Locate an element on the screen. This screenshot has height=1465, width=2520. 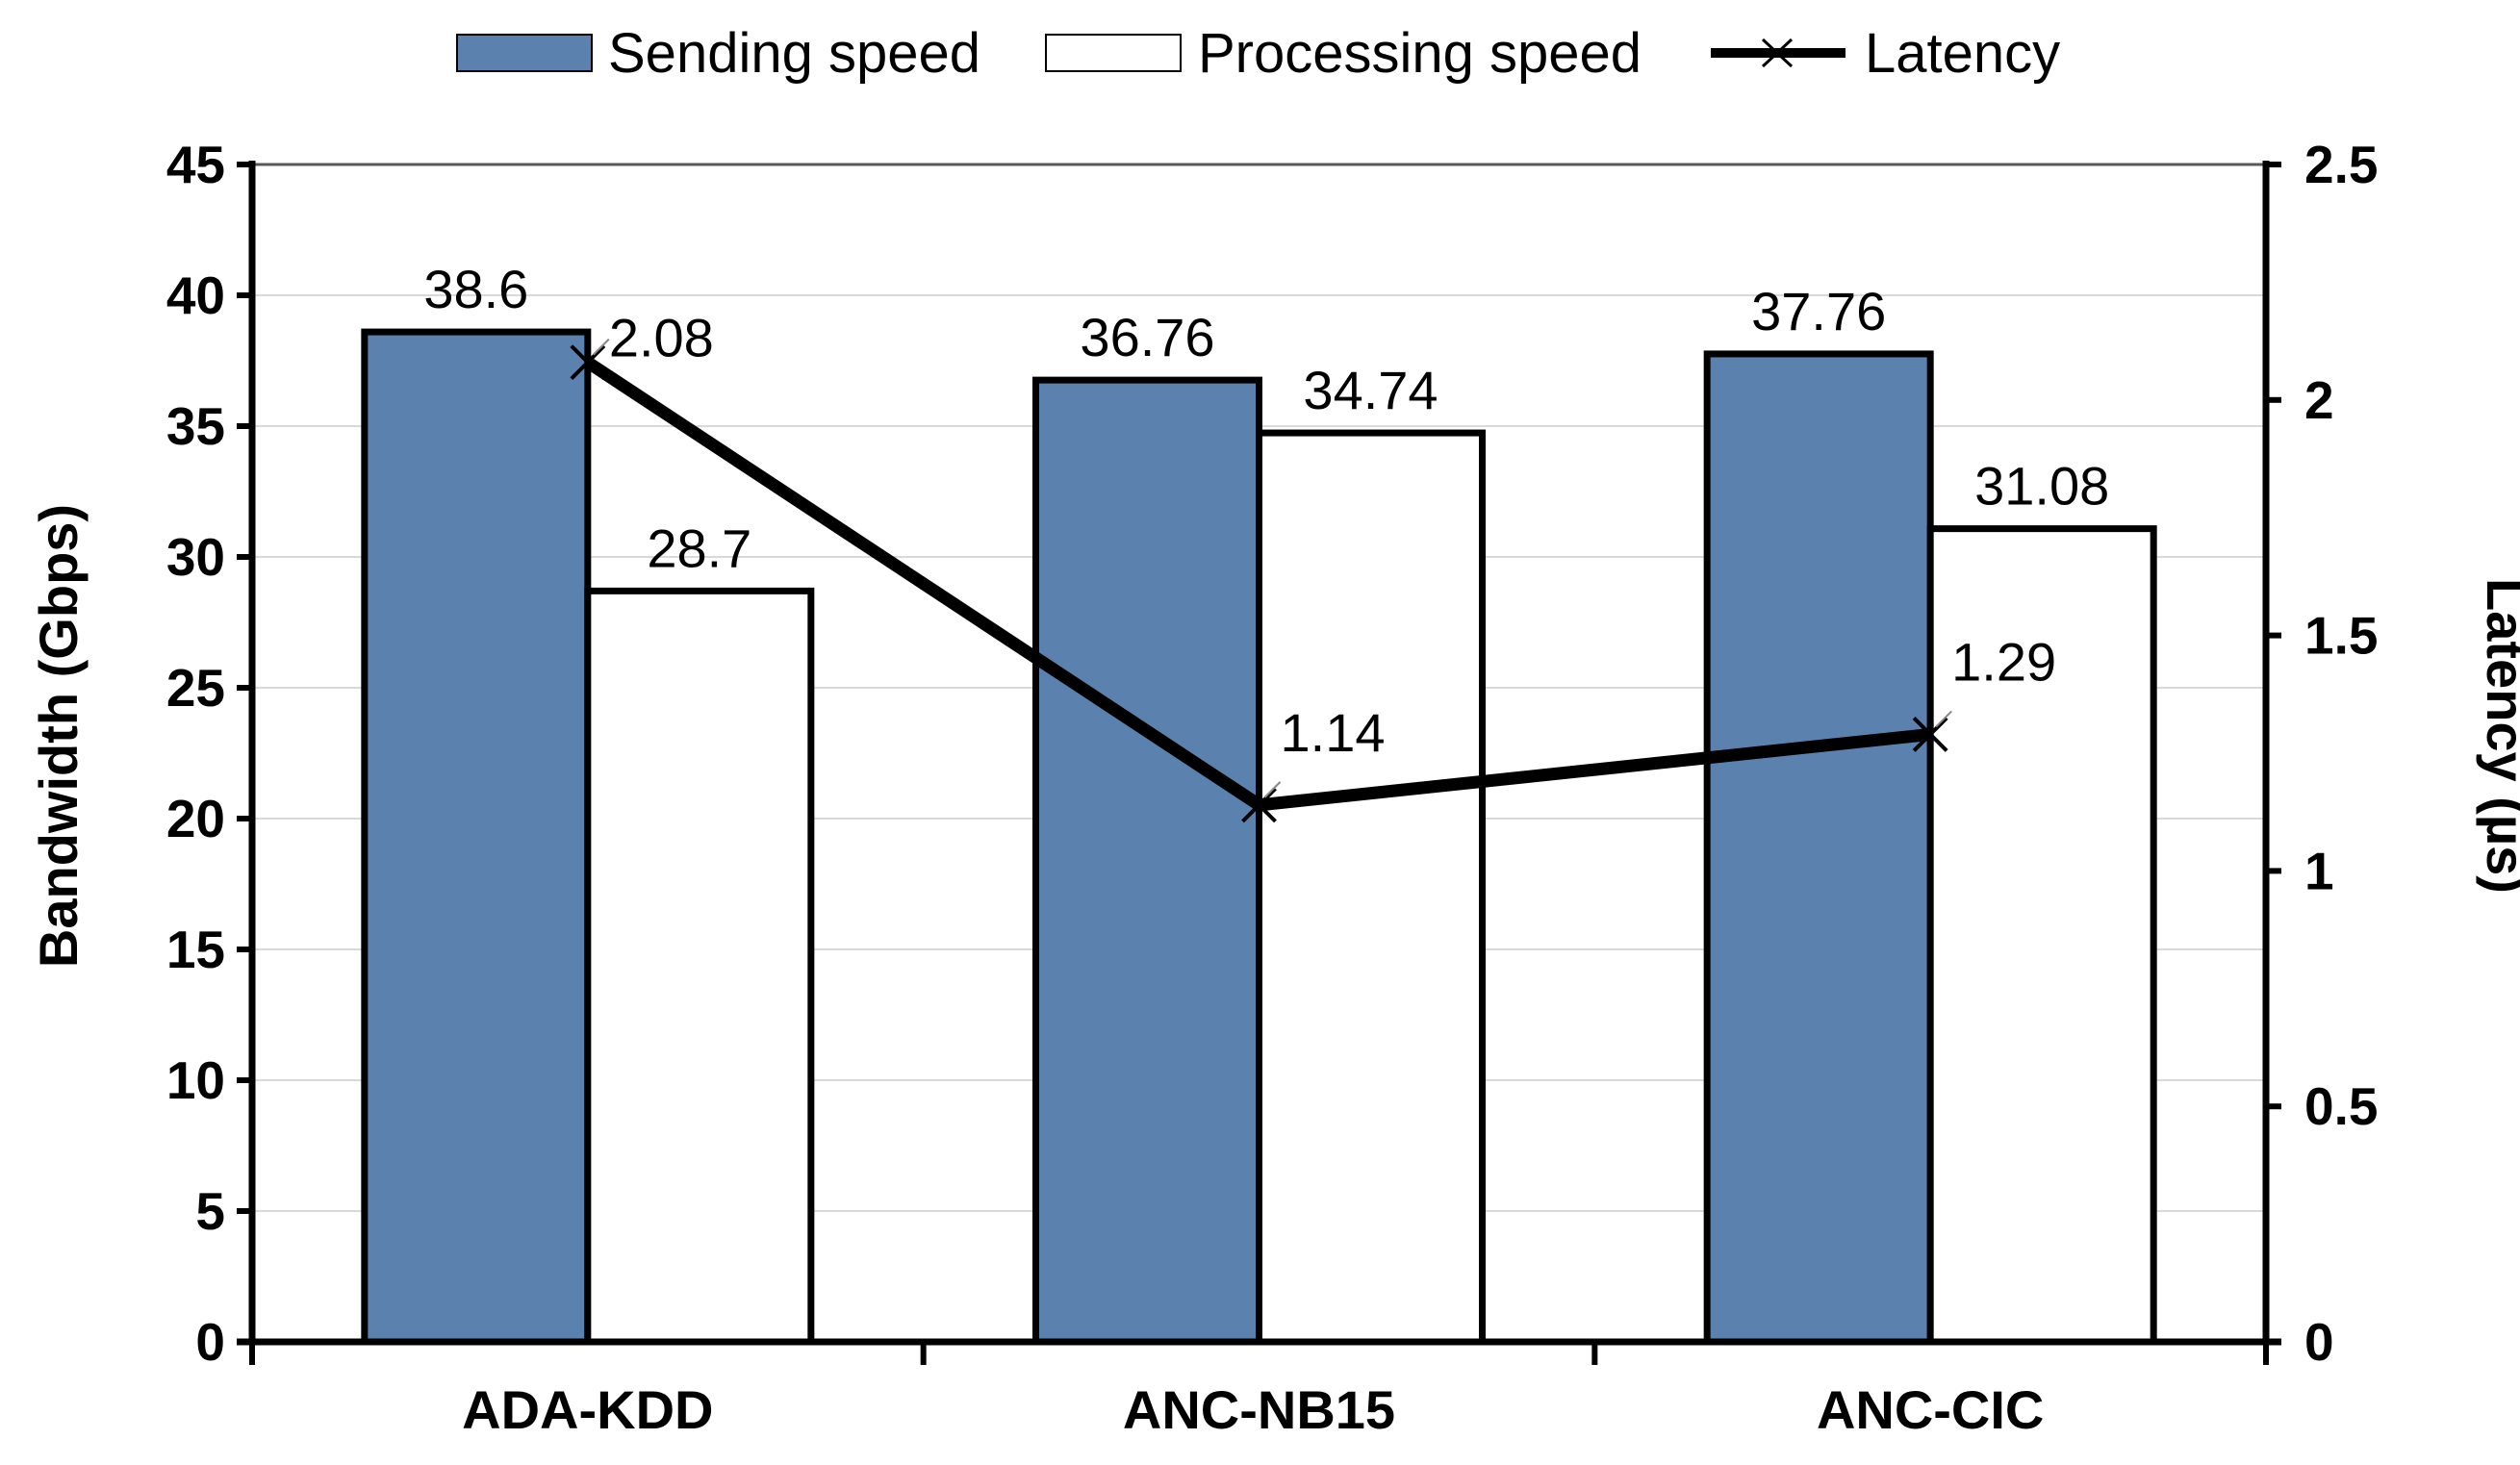
data-label: 37.76 is located at coordinates (1819, 311).